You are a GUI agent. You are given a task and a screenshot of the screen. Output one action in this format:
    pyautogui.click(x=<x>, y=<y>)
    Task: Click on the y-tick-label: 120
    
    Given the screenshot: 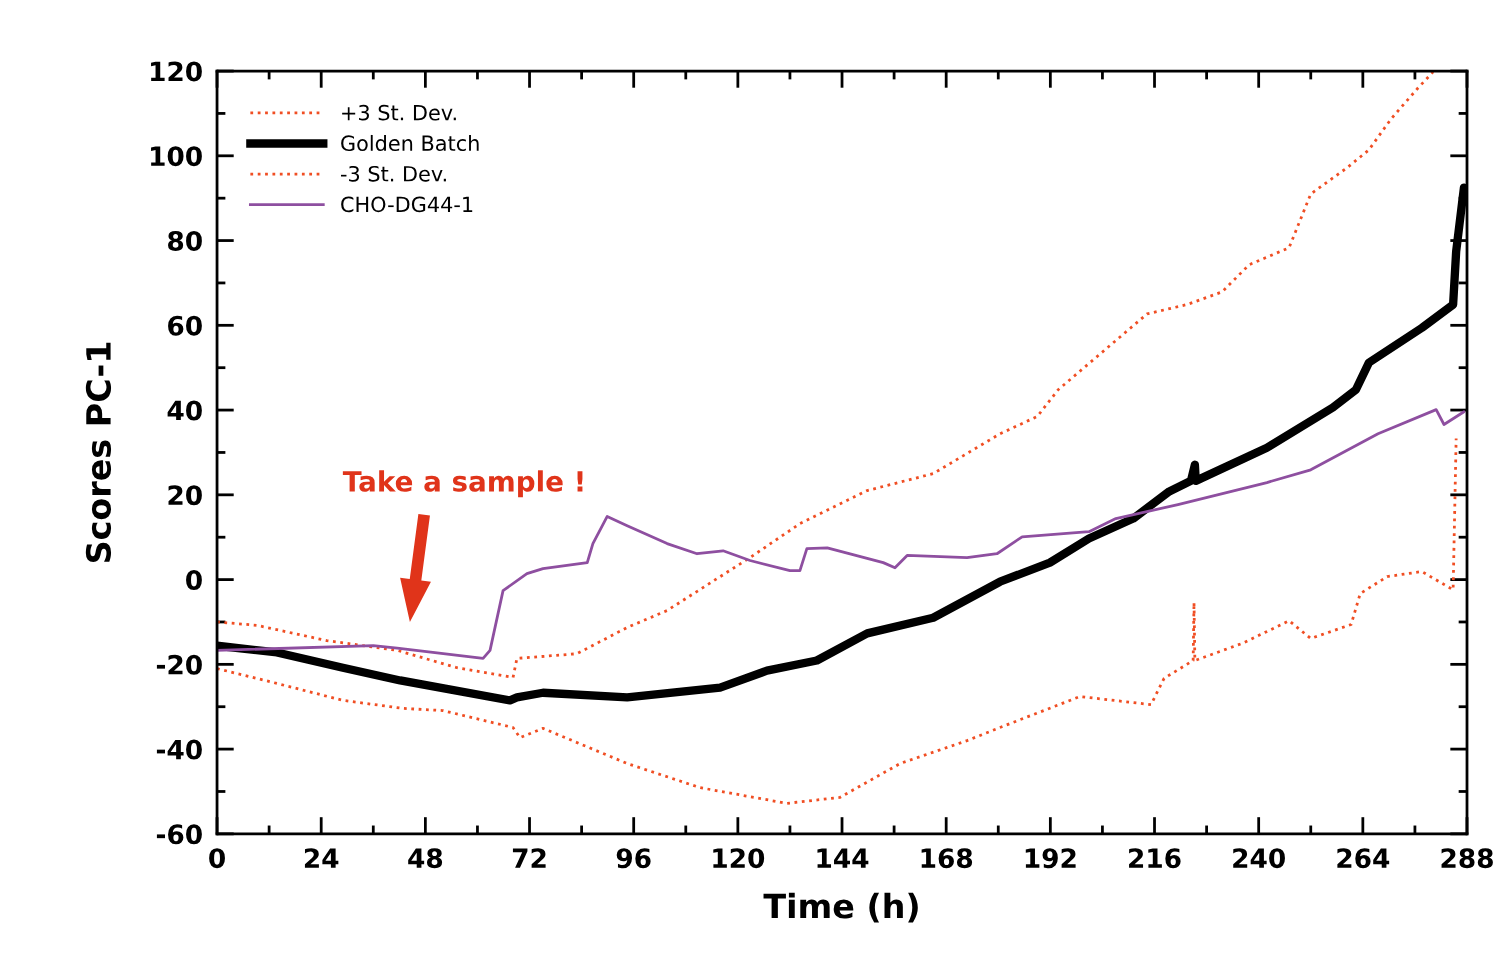 What is the action you would take?
    pyautogui.click(x=176, y=71)
    